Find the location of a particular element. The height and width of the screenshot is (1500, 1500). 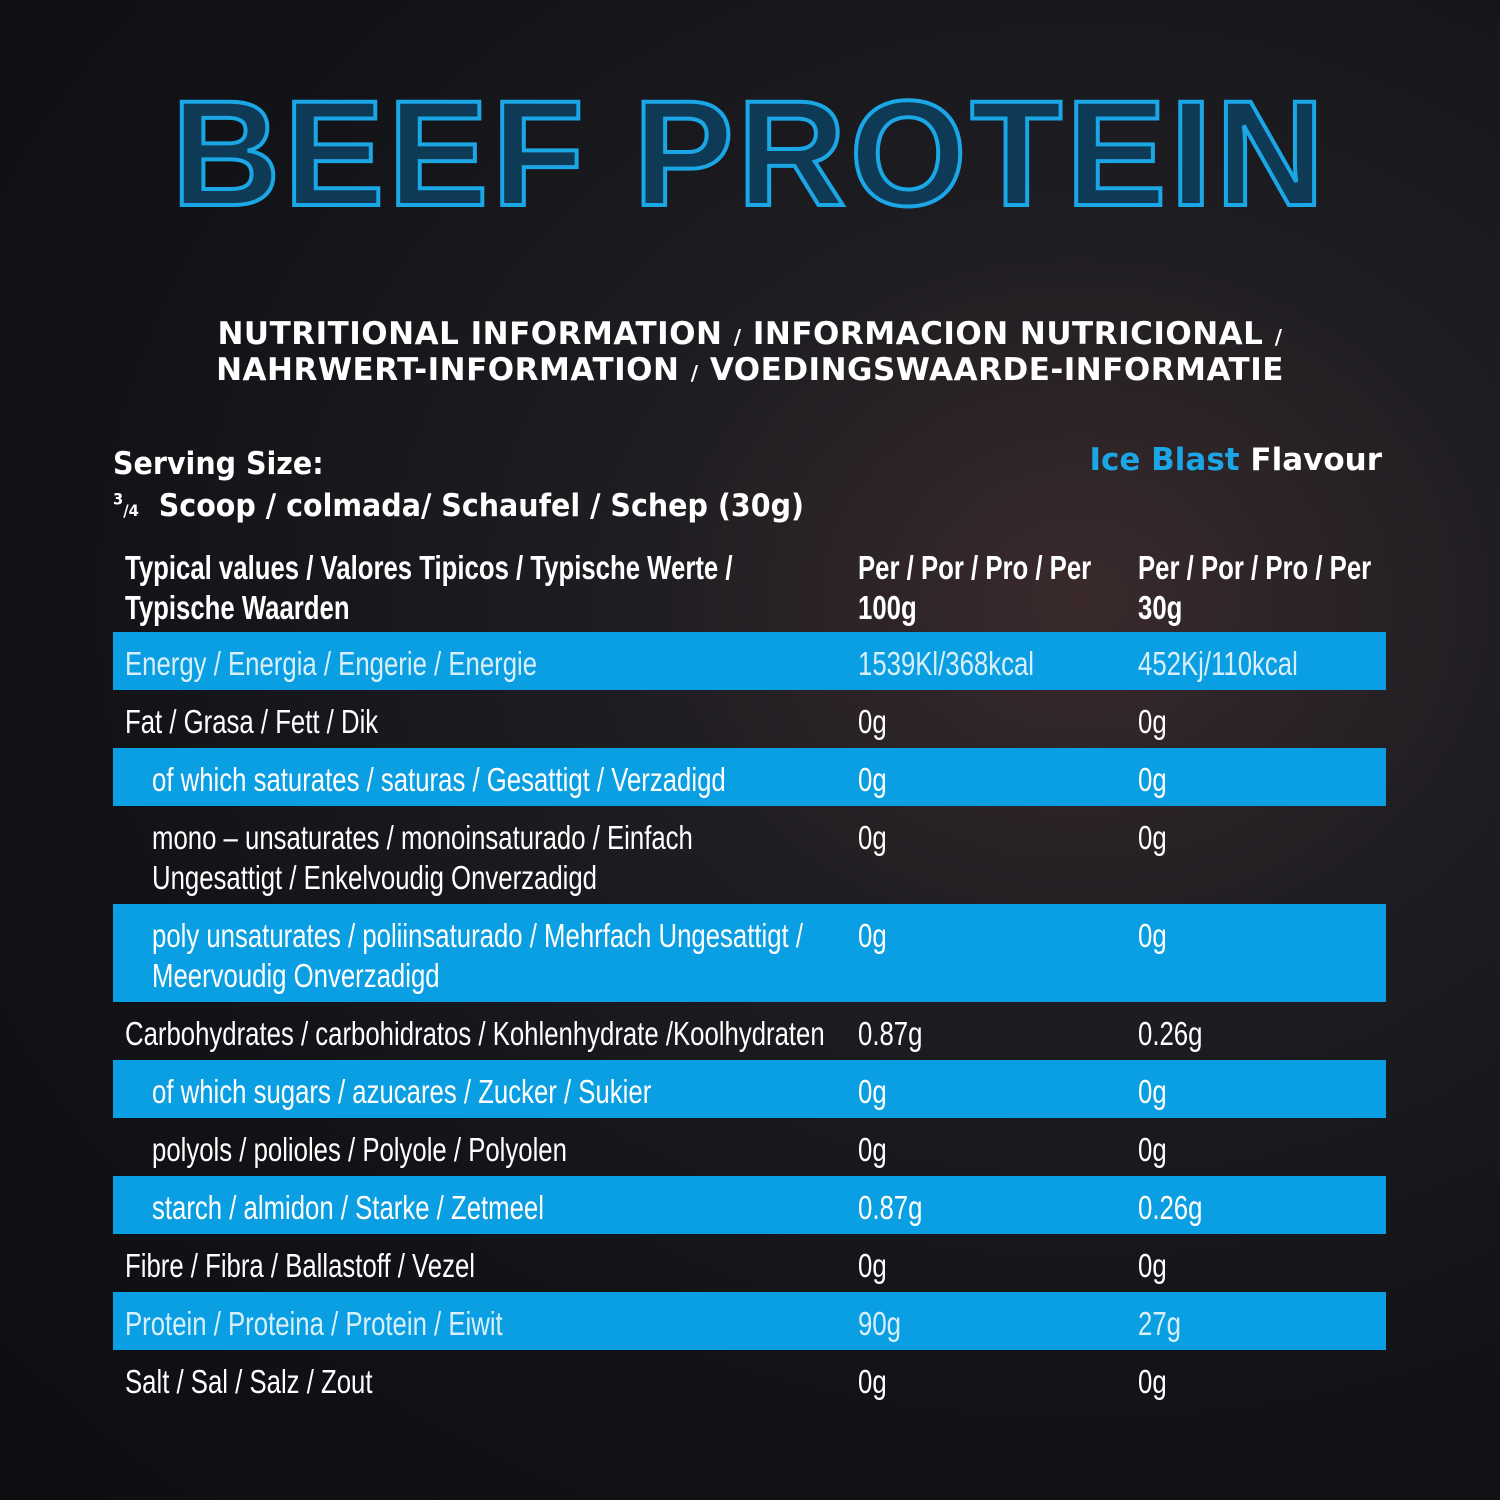

value-per-30g: 27g is located at coordinates (1159, 1323).